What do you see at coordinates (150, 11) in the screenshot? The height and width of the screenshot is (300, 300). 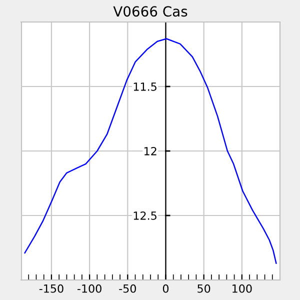 I see `chart-title: V0666 Cas` at bounding box center [150, 11].